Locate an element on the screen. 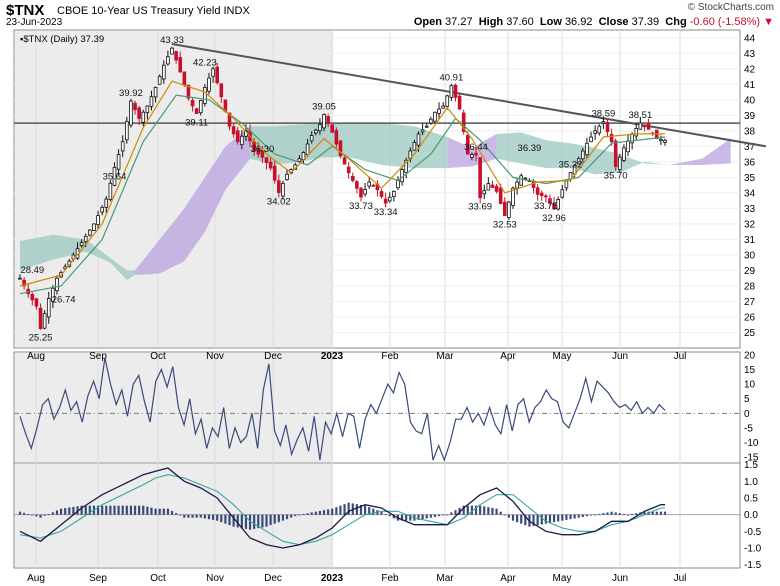  x-tick-label: Dec is located at coordinates (273, 356).